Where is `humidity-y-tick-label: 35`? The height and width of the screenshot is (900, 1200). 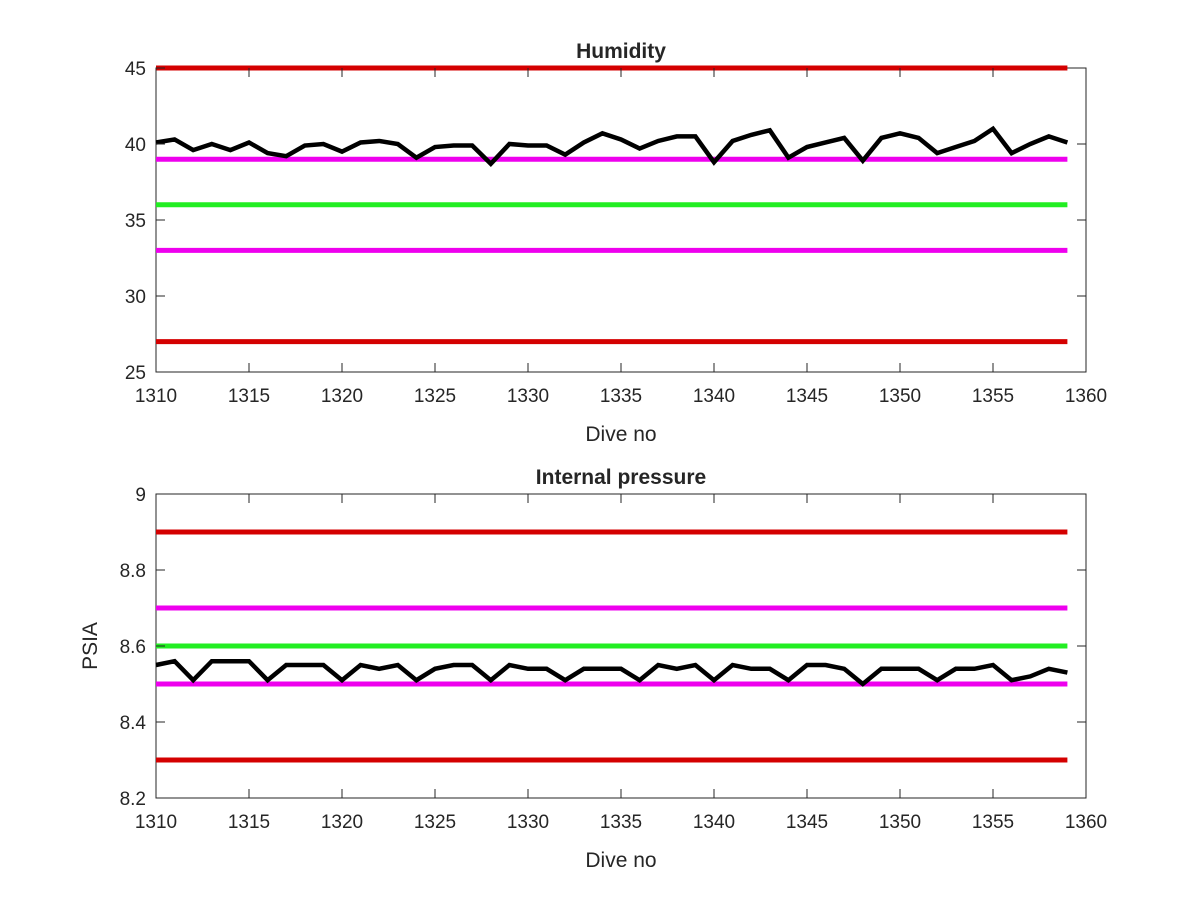 humidity-y-tick-label: 35 is located at coordinates (135, 221).